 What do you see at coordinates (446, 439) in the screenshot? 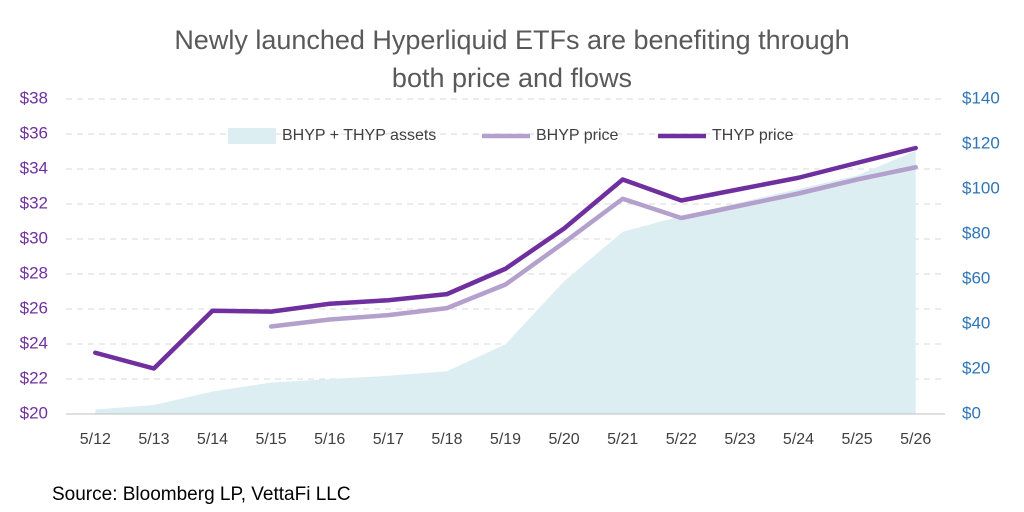
I see `x-tick-label: 5/18` at bounding box center [446, 439].